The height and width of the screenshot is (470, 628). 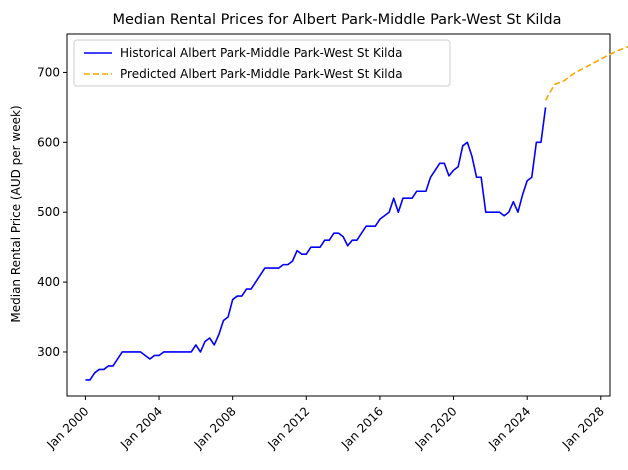 I want to click on x-tick-label: Jan 2008, so click(x=215, y=428).